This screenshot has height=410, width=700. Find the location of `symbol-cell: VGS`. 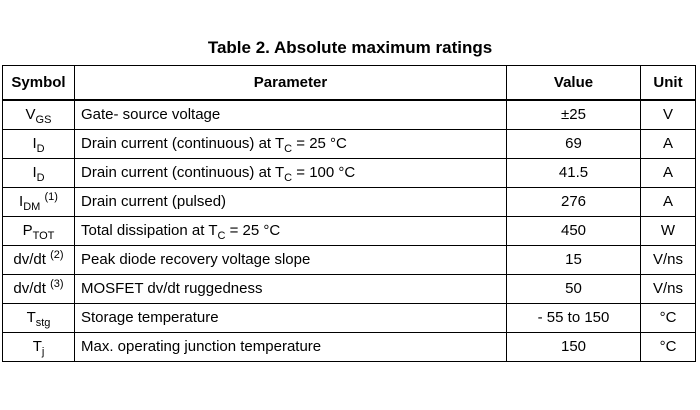

symbol-cell: VGS is located at coordinates (38, 114).